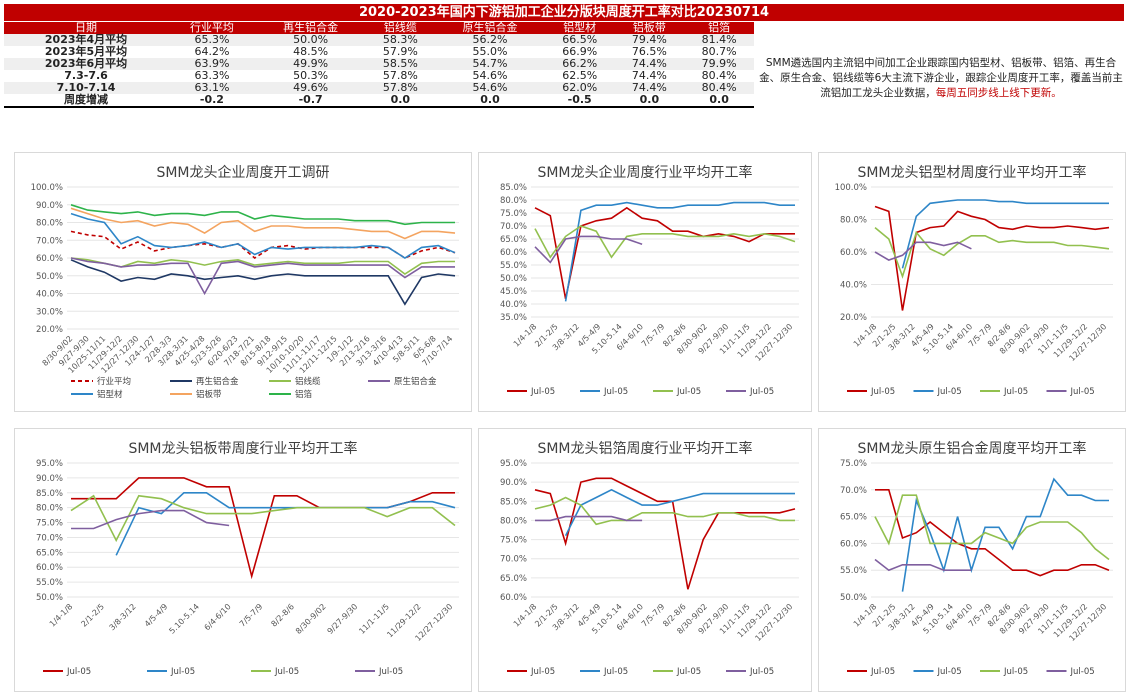 Image resolution: width=1128 pixels, height=696 pixels. I want to click on table-cell: 81.4%, so click(719, 40).